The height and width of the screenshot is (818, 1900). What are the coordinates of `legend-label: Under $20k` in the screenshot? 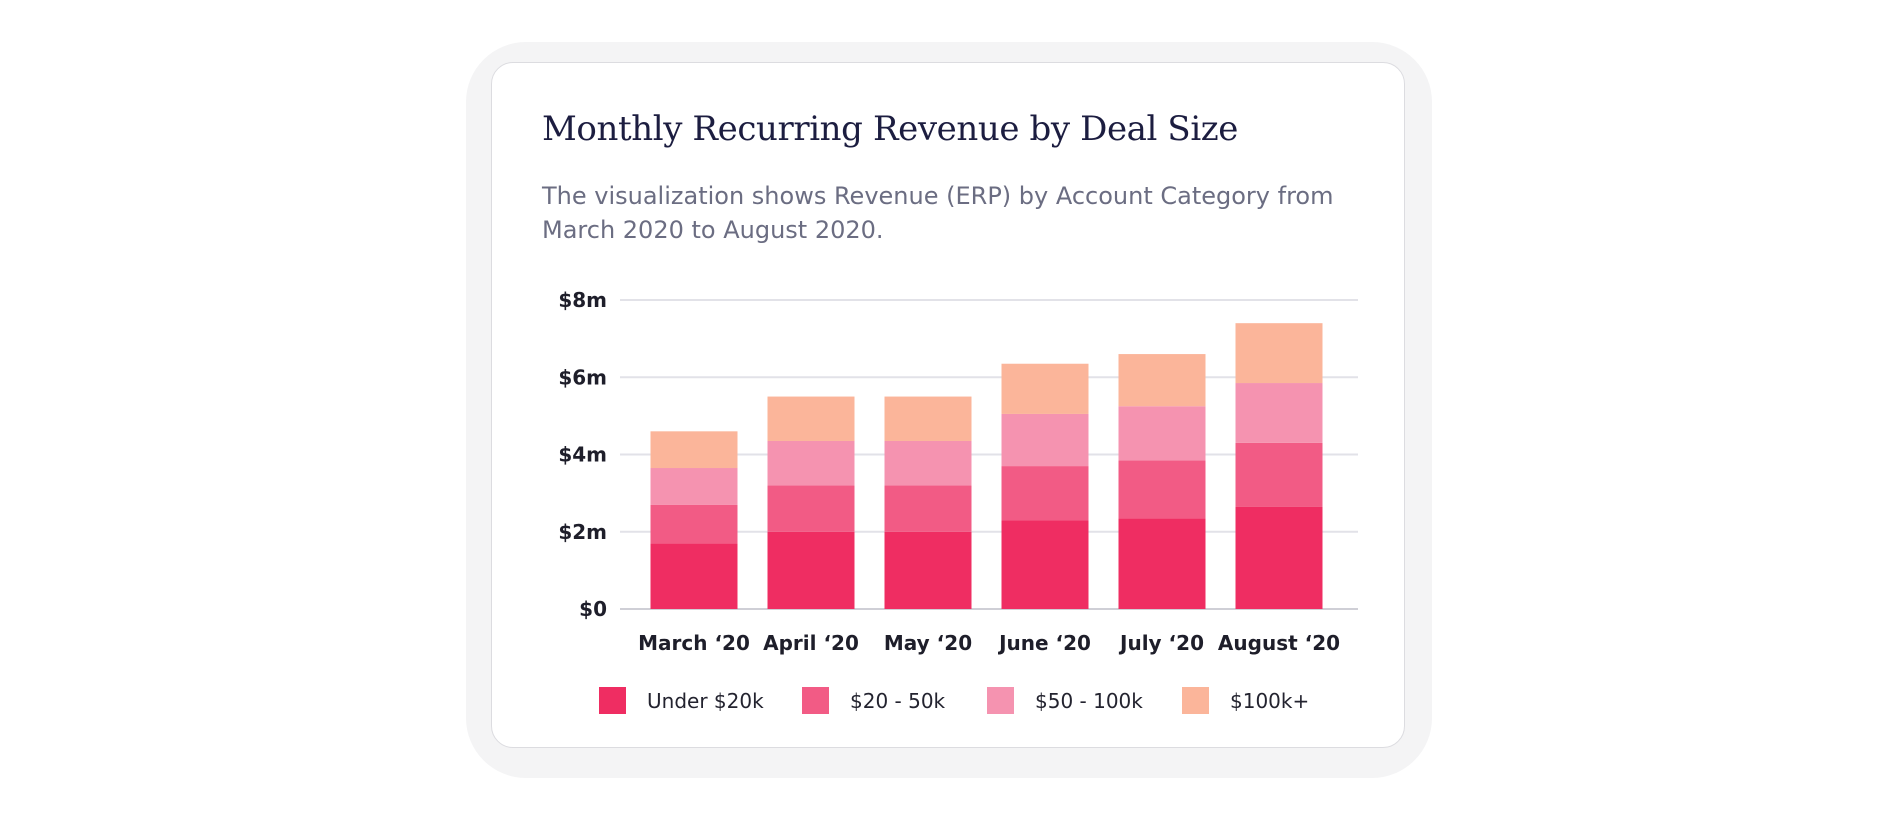 It's located at (705, 701).